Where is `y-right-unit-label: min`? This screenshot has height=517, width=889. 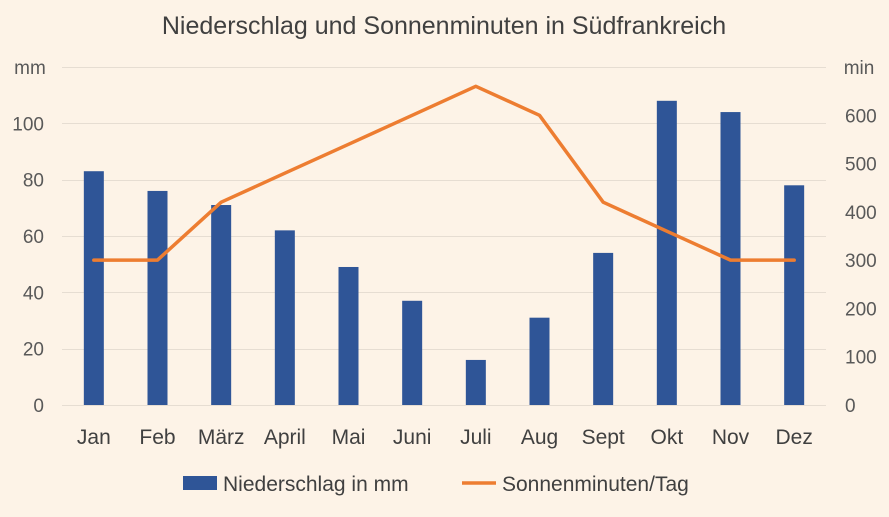 y-right-unit-label: min is located at coordinates (859, 68).